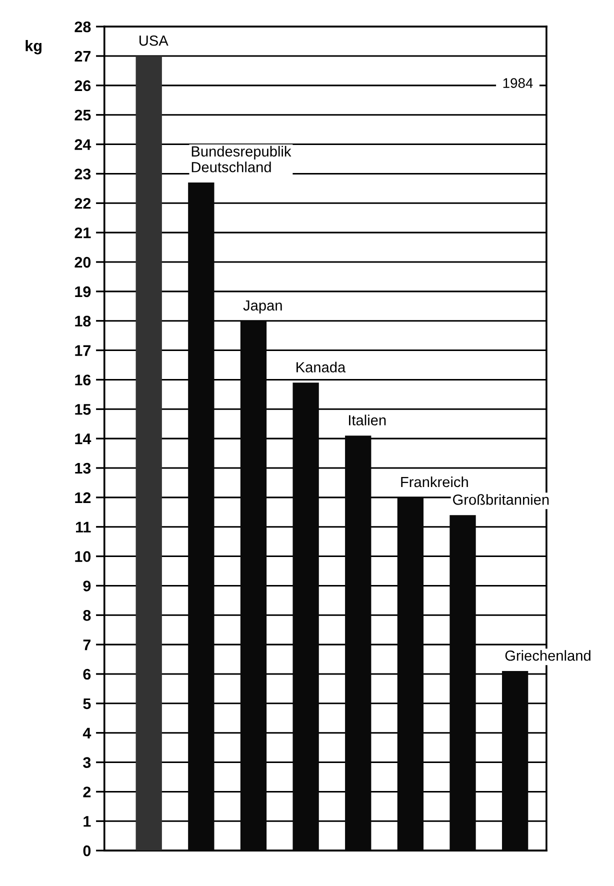 This screenshot has width=614, height=886. What do you see at coordinates (83, 144) in the screenshot?
I see `y-tick-label: 24` at bounding box center [83, 144].